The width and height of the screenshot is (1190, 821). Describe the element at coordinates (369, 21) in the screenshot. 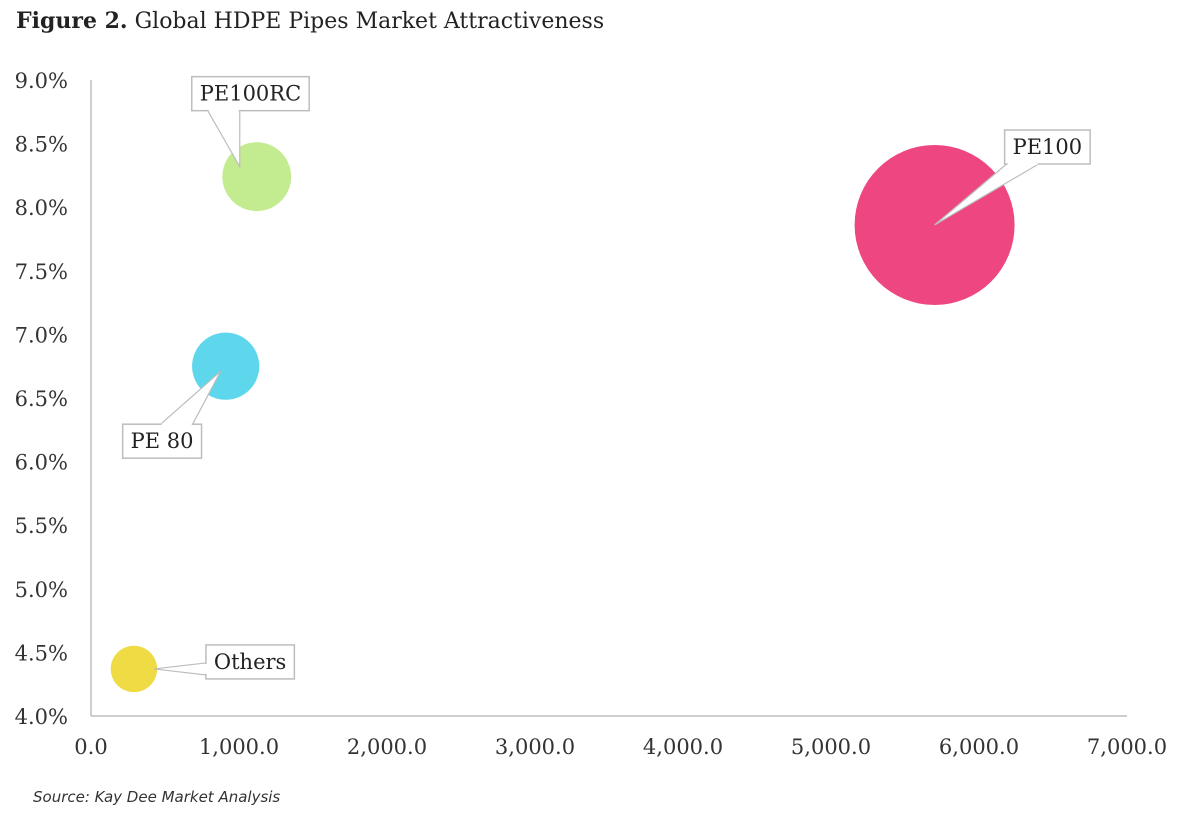

I see `figure-title-text: Global HDPE Pipes Market Attractiveness` at that location.